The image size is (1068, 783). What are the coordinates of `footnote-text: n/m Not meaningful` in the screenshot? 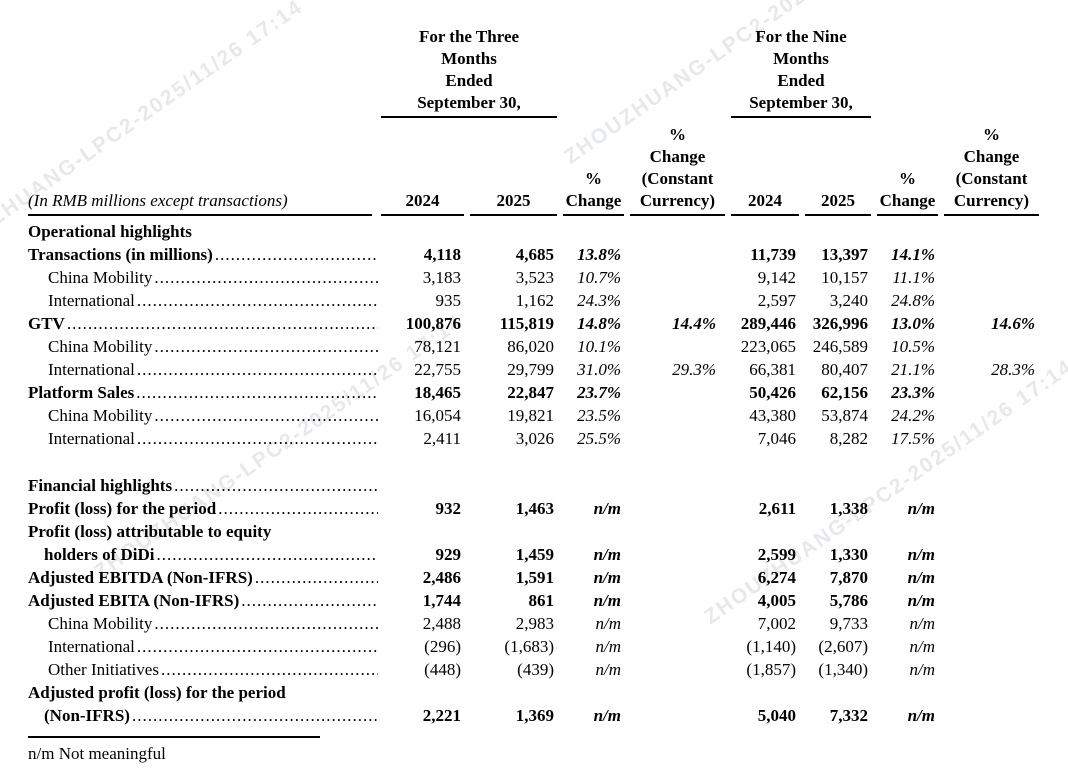 It's located at (97, 753).